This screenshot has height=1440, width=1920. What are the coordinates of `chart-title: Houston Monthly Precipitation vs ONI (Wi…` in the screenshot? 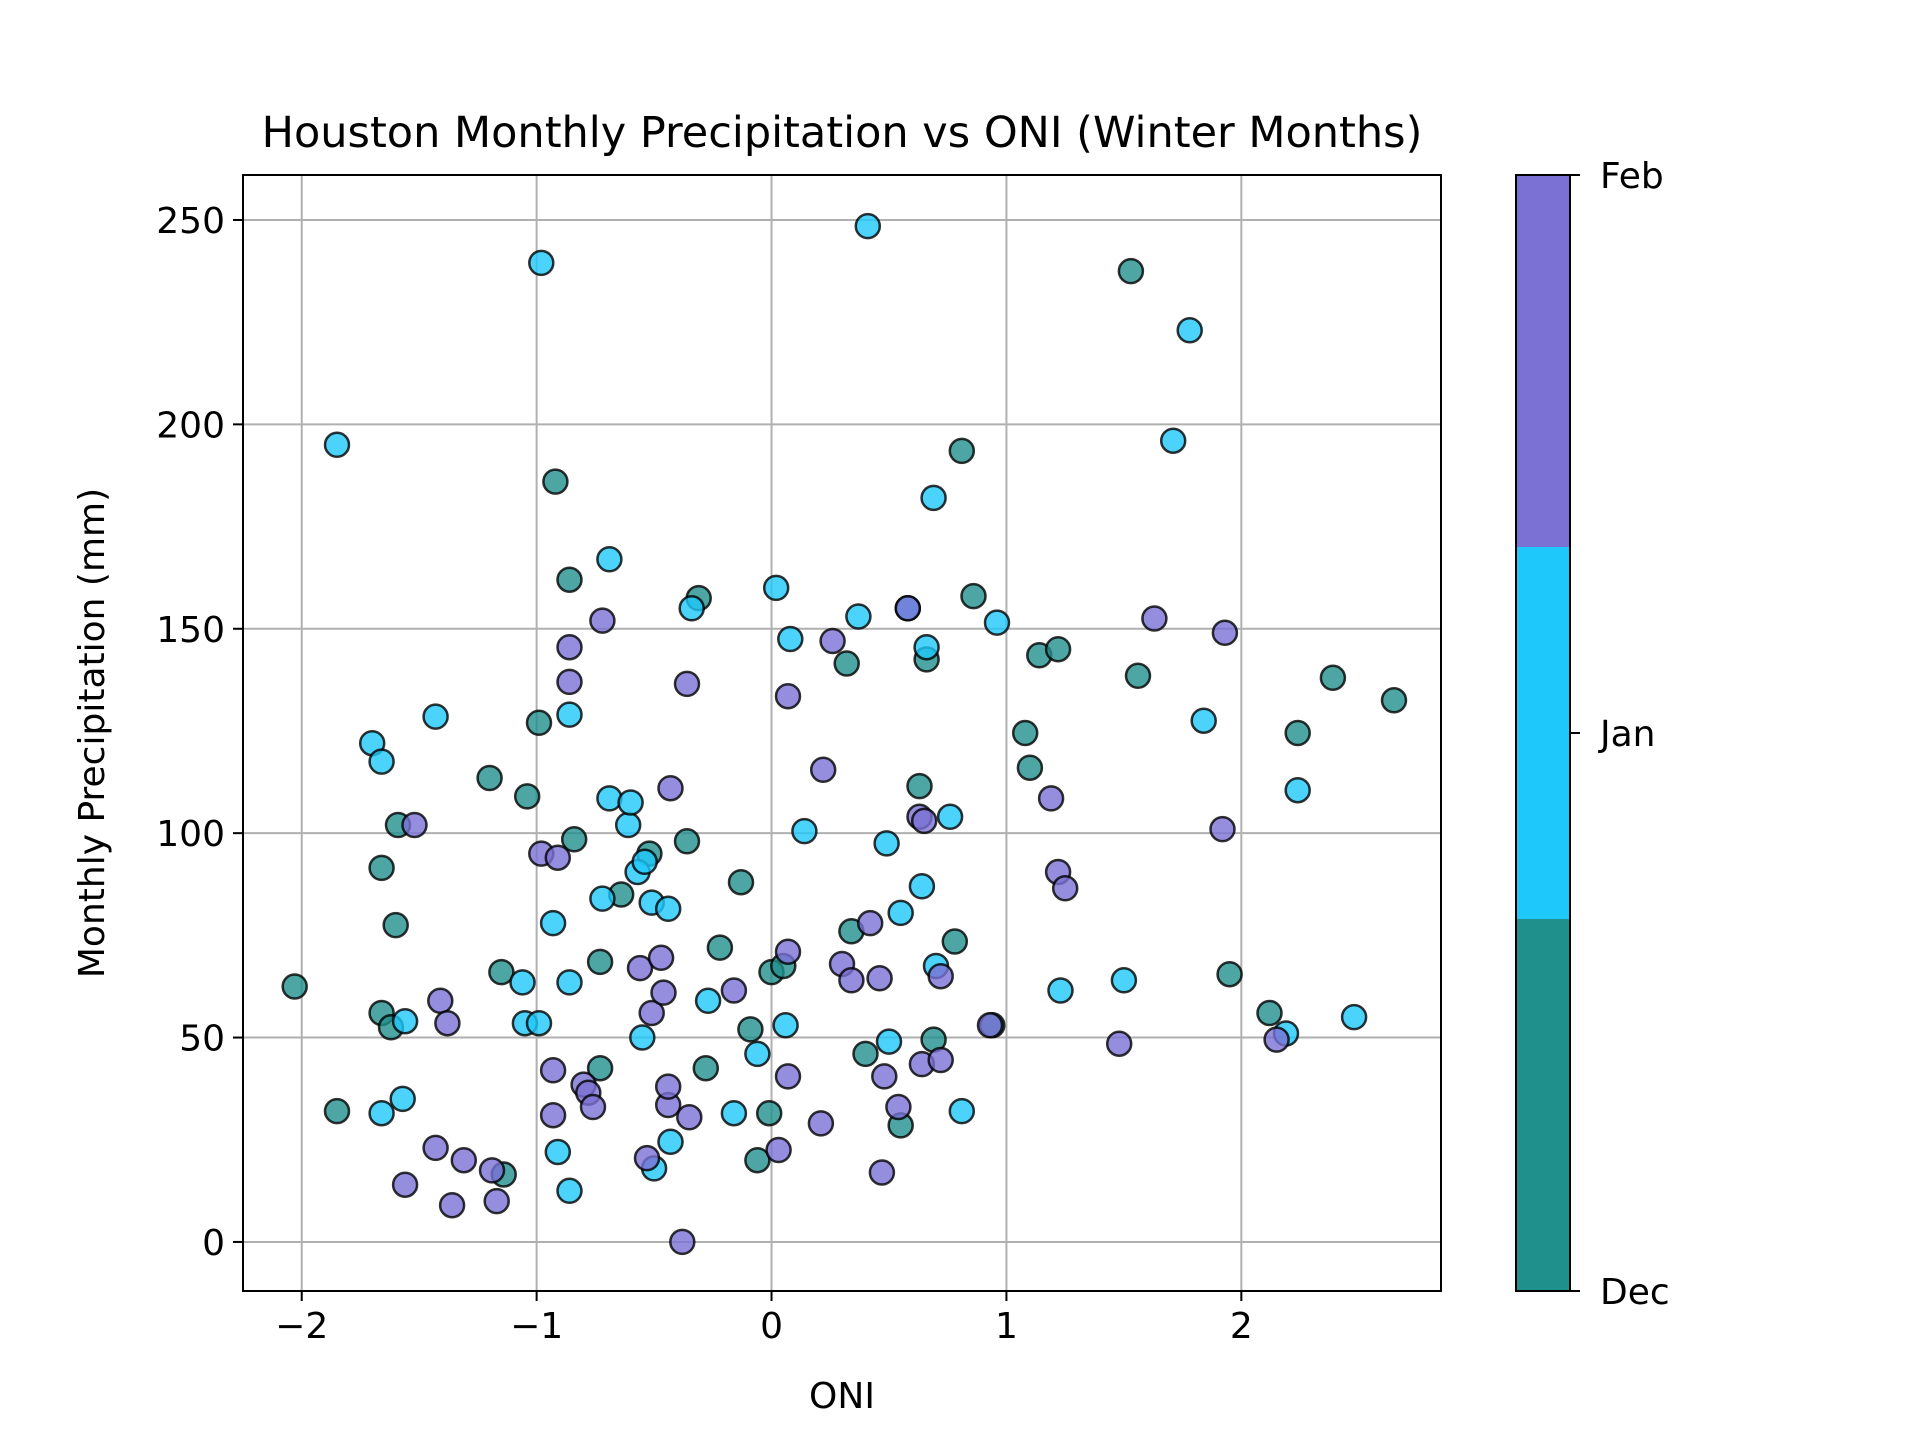 It's located at (842, 133).